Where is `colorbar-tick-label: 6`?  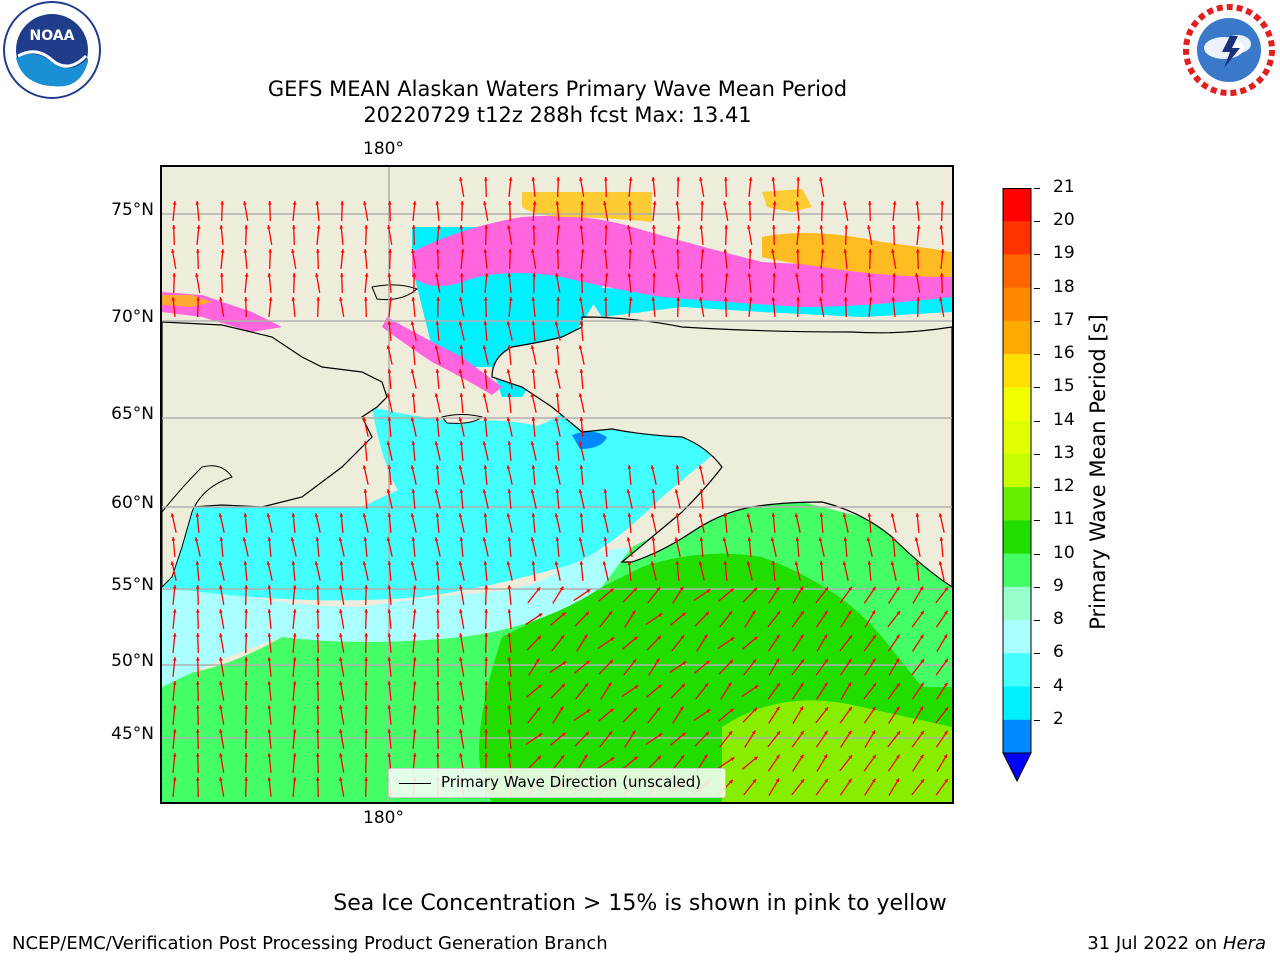
colorbar-tick-label: 6 is located at coordinates (1058, 652).